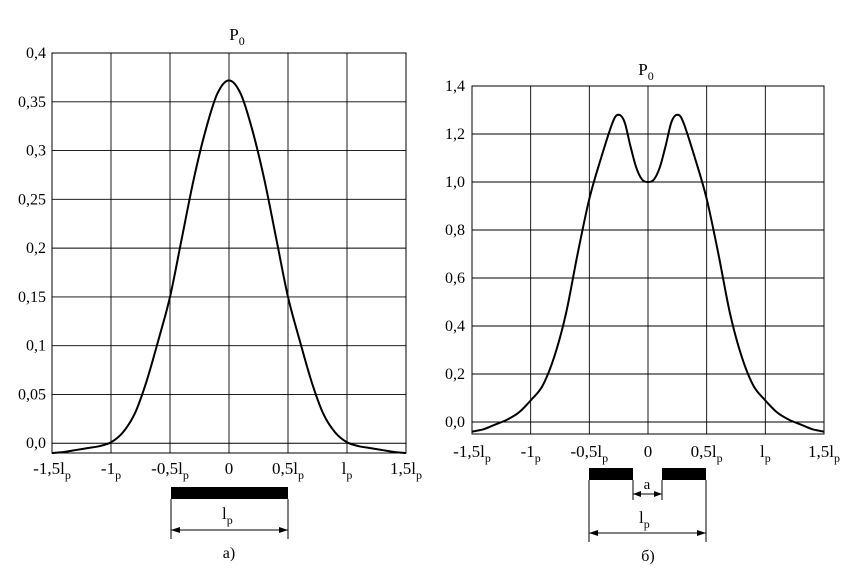 This screenshot has height=573, width=857. What do you see at coordinates (170, 470) in the screenshot?
I see `chart-a-x-tick-label: -0,5lp` at bounding box center [170, 470].